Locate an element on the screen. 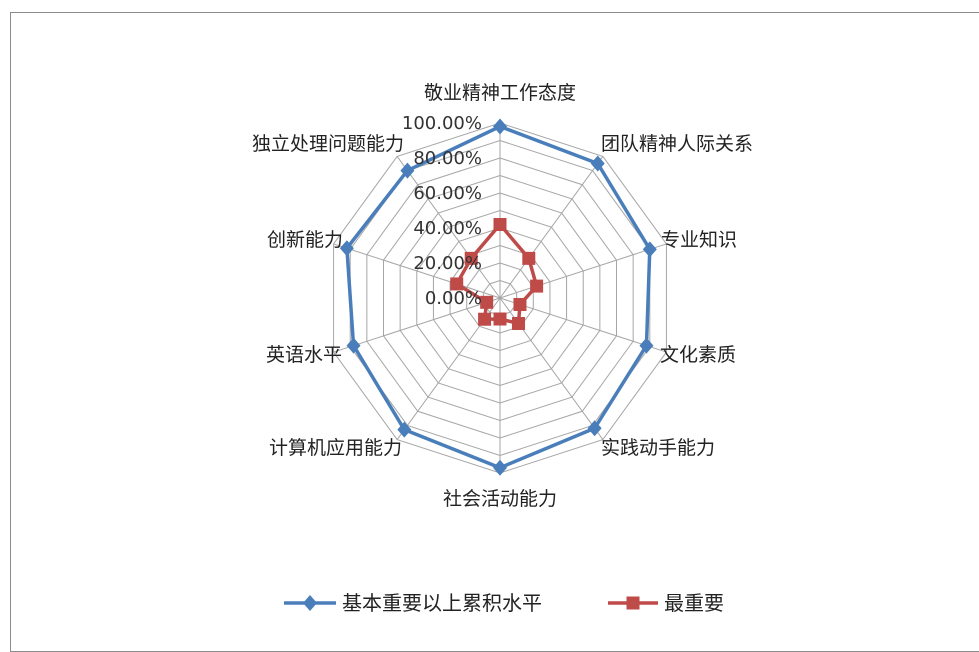 Image resolution: width=979 pixels, height=652 pixels. category-label: 文化素质 is located at coordinates (698, 355).